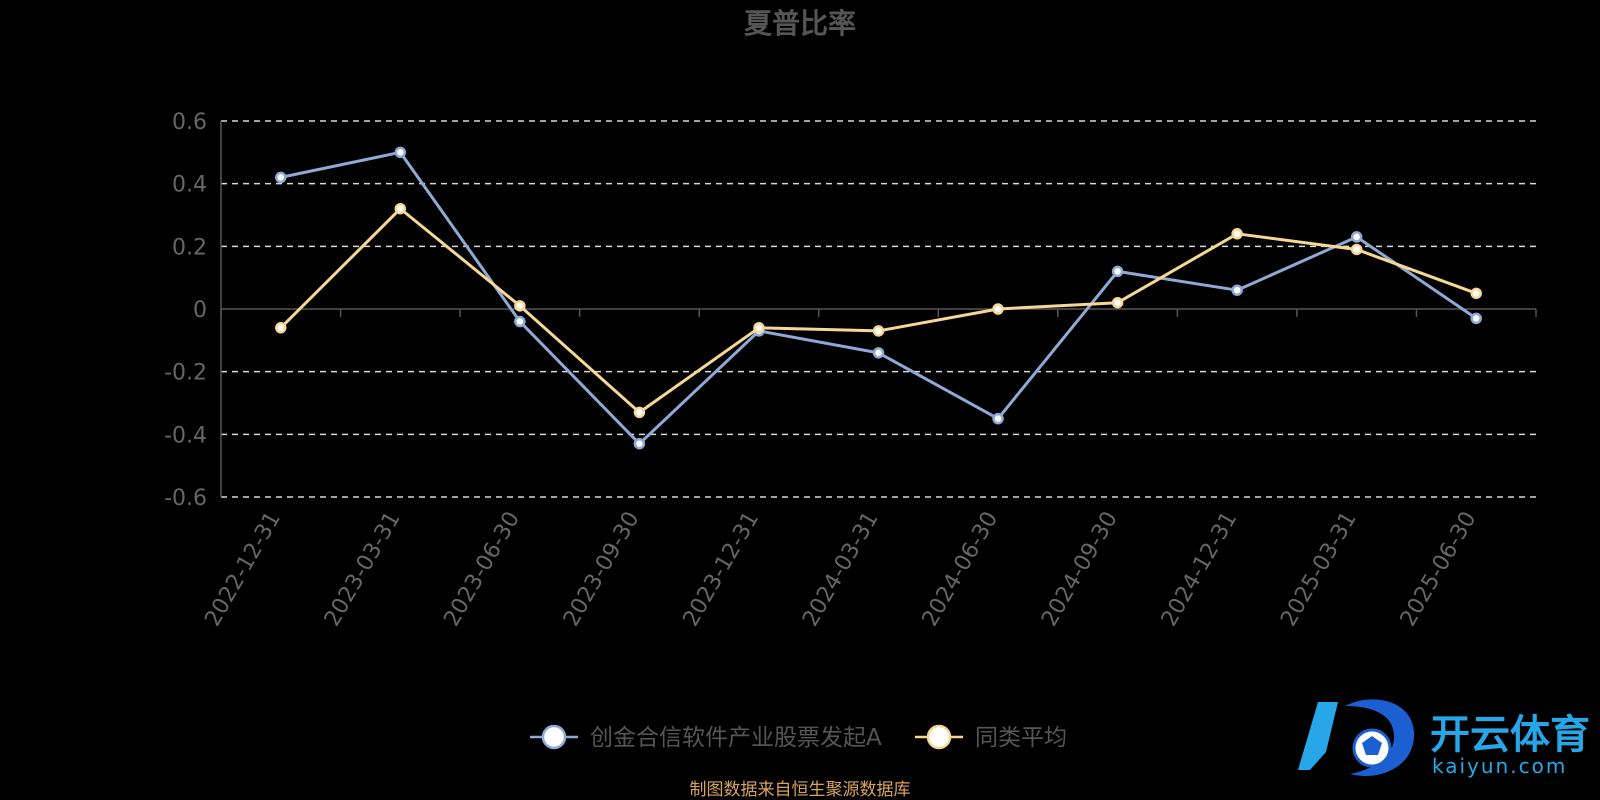 This screenshot has width=1600, height=800. What do you see at coordinates (1021, 738) in the screenshot?
I see `legend-label-peer-average: 同类平均` at bounding box center [1021, 738].